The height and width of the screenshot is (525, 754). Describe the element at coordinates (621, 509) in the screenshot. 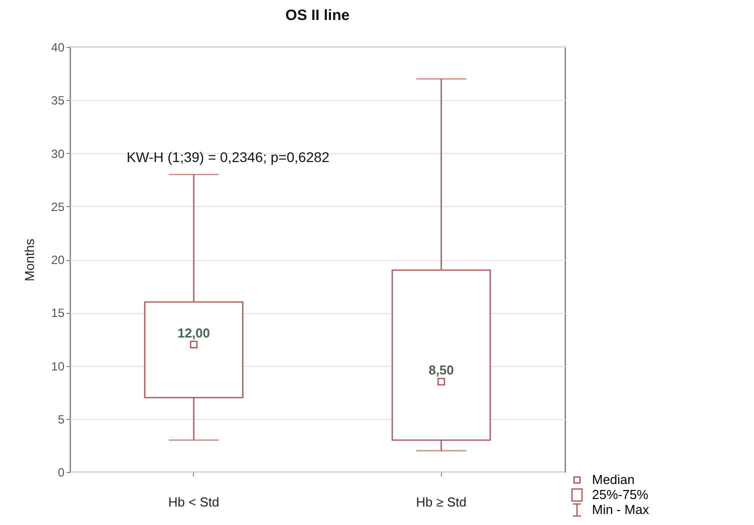

I see `text: Min - Max` at that location.